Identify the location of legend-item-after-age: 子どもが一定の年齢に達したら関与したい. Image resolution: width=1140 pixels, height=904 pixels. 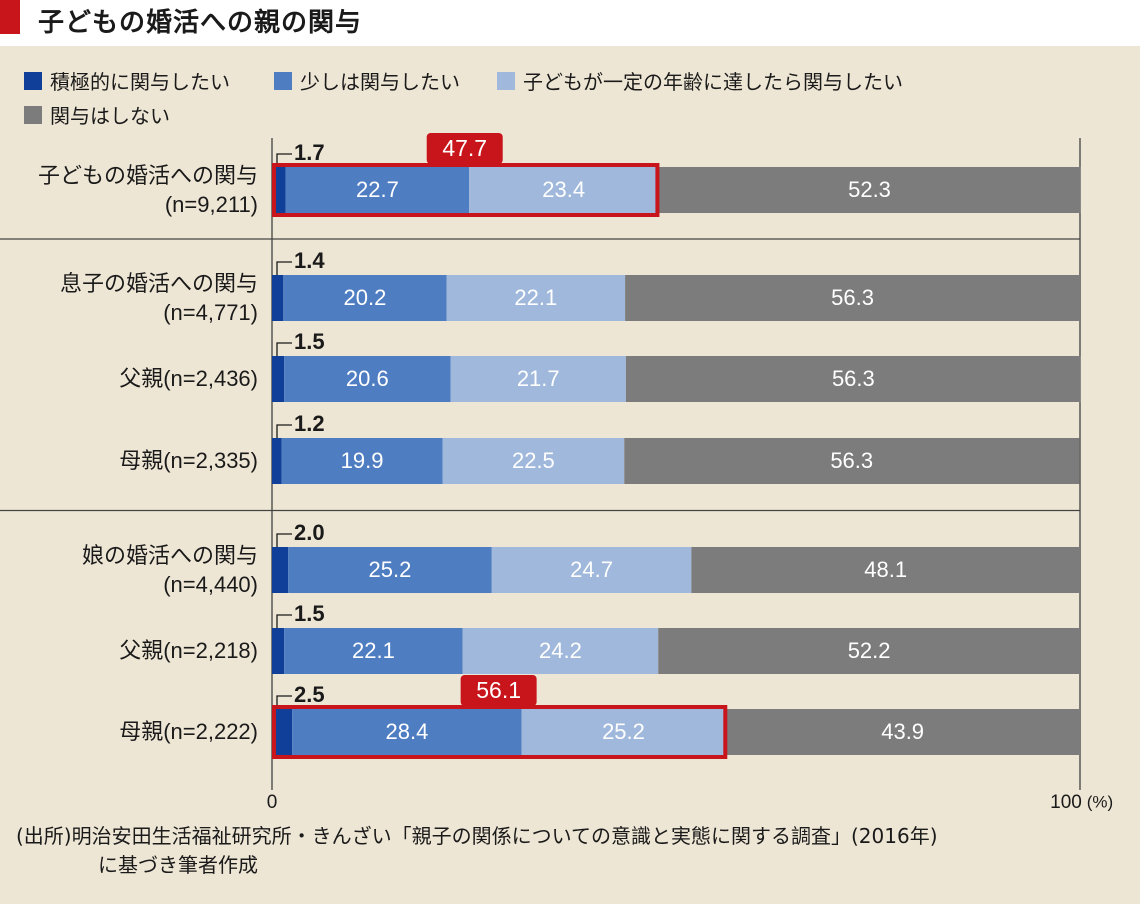
(700, 80).